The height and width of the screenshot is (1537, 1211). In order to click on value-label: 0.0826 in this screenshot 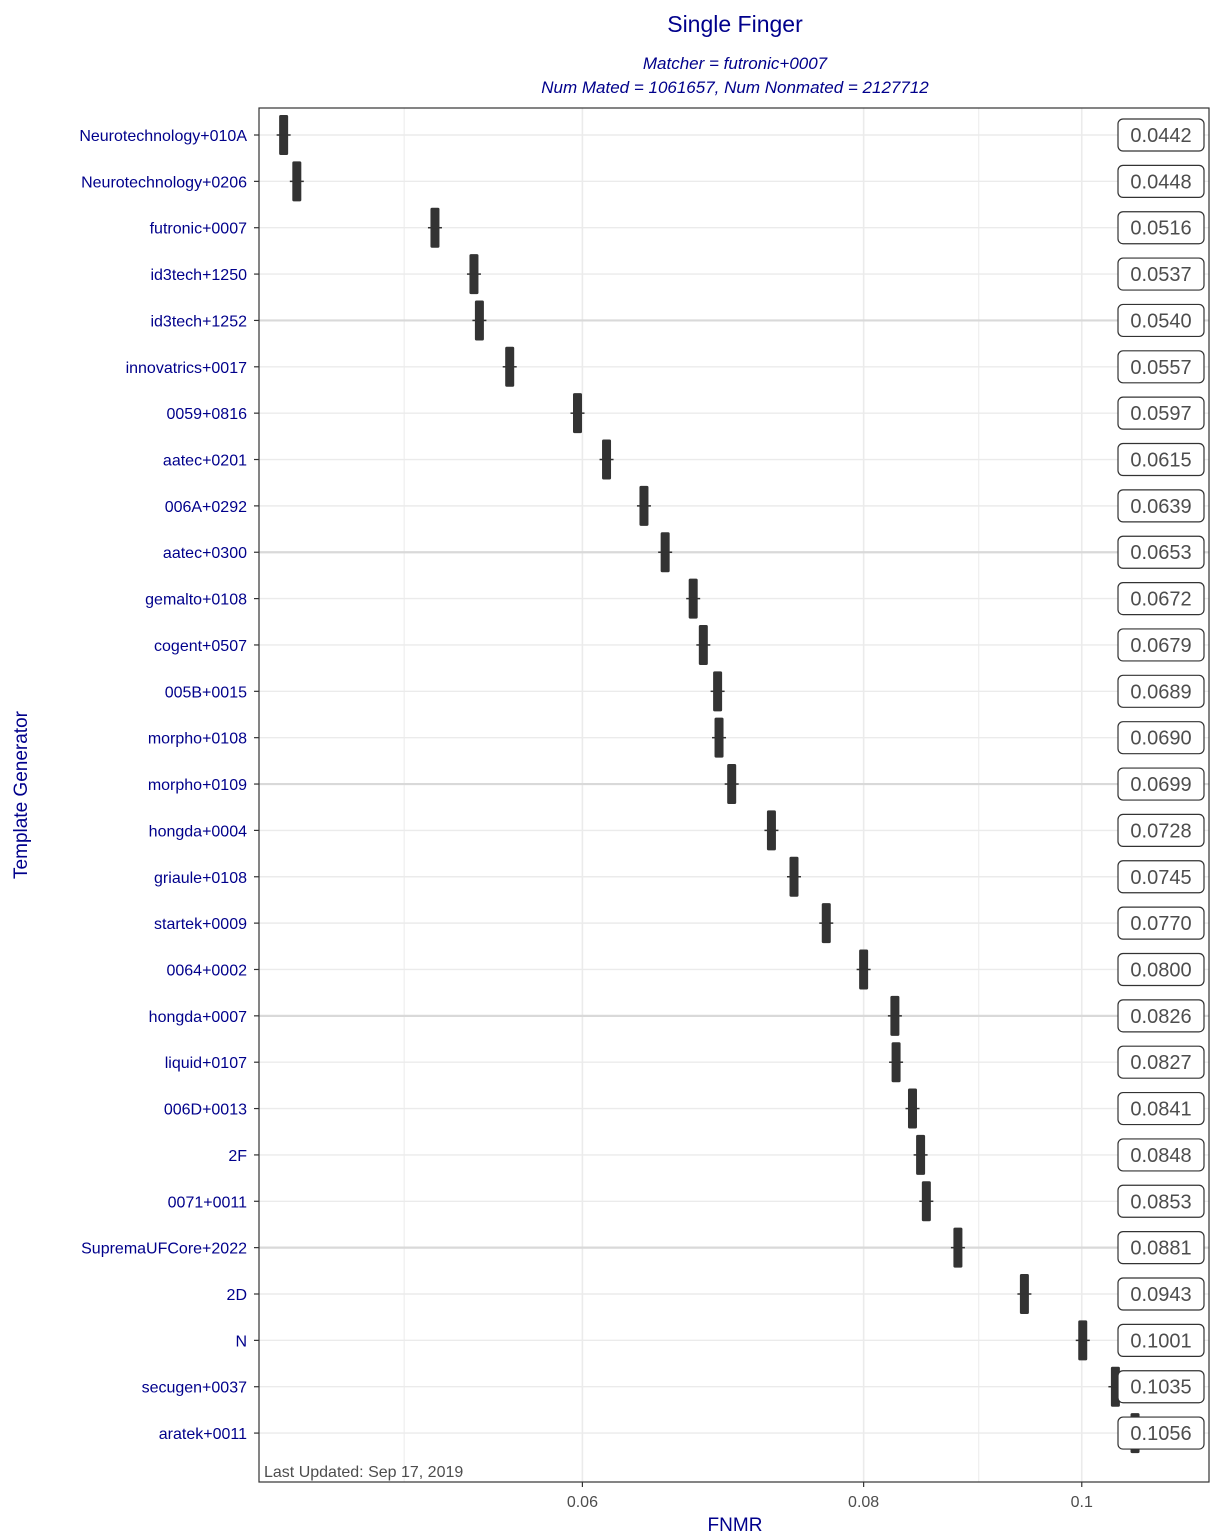, I will do `click(1160, 1017)`.